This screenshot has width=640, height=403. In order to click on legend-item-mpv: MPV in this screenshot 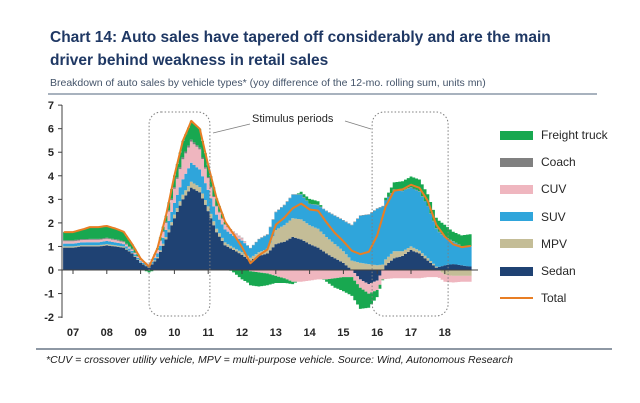, I will do `click(533, 244)`.